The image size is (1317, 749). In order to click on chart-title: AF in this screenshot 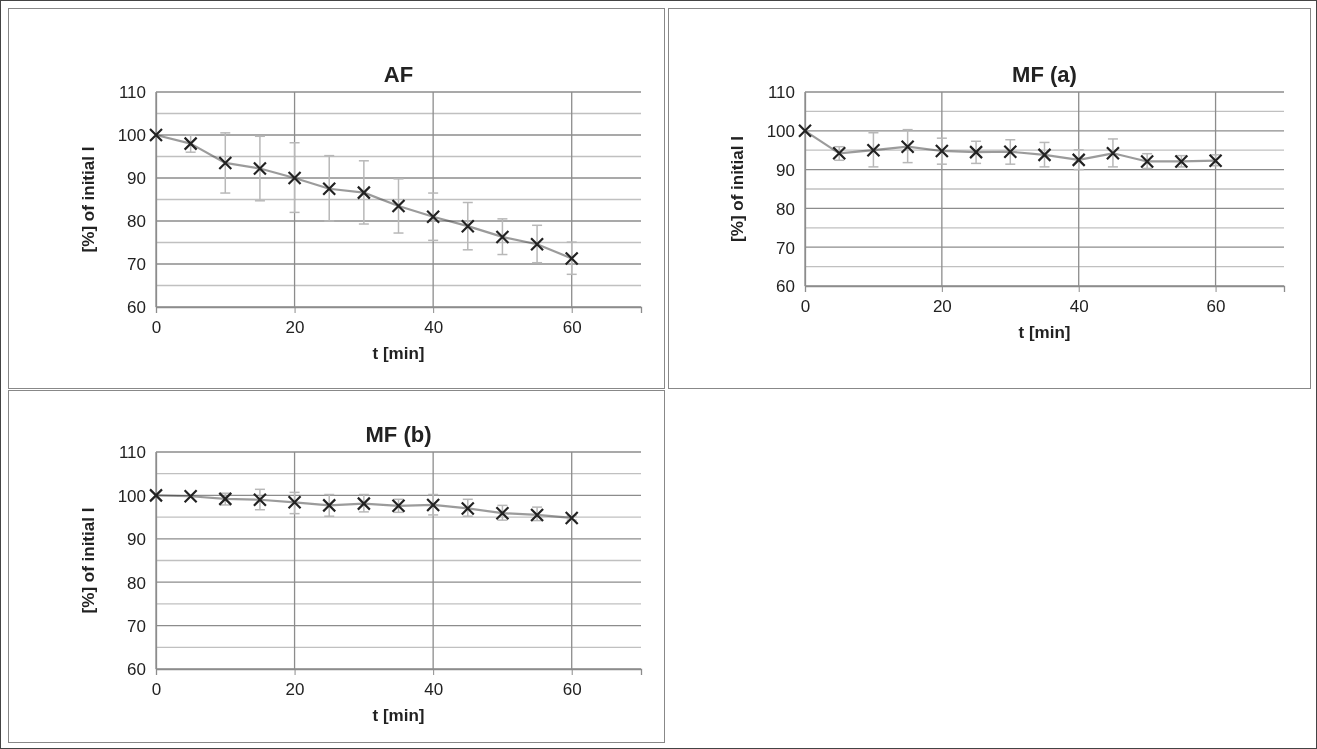, I will do `click(398, 74)`.